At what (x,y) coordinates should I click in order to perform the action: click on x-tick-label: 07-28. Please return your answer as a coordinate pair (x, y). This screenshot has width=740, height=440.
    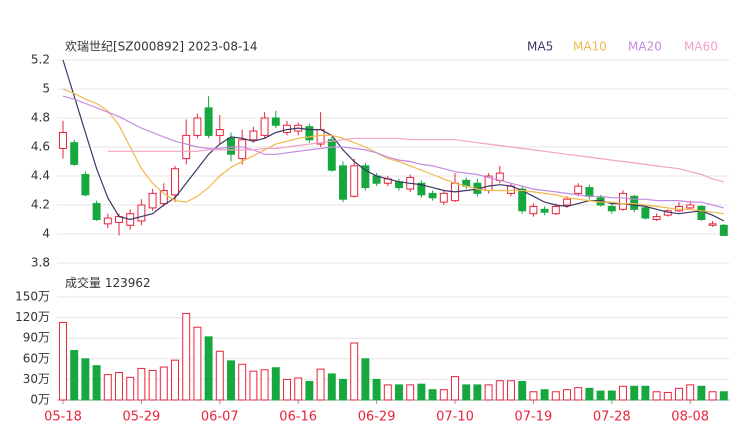
    Looking at the image, I should click on (612, 417).